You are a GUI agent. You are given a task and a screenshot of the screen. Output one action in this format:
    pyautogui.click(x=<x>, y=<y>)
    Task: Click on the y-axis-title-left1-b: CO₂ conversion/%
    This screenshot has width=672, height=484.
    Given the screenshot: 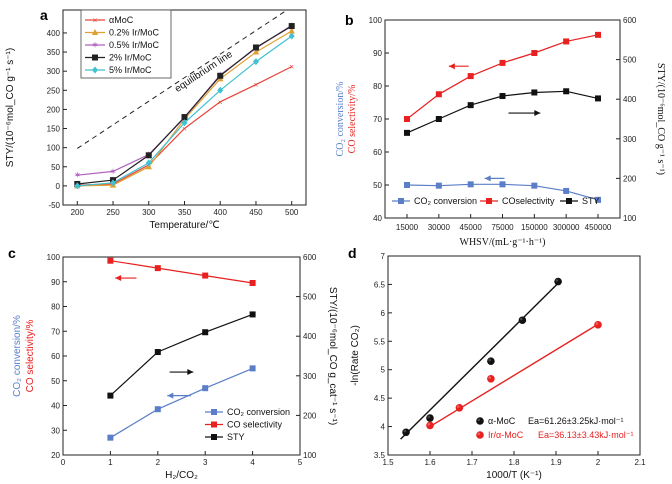 What is the action you would take?
    pyautogui.click(x=340, y=119)
    